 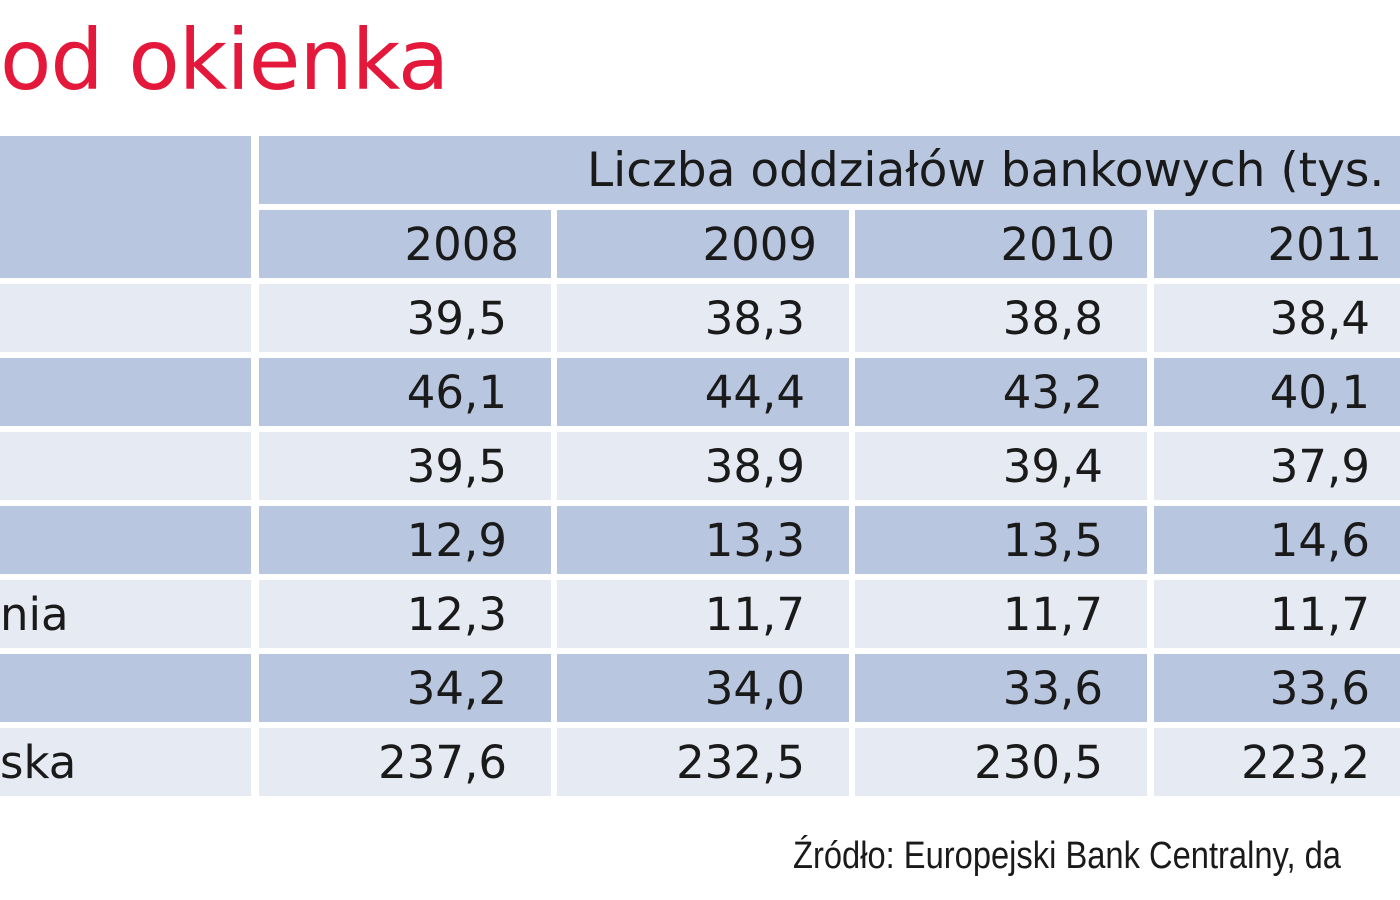 I want to click on year-header-2010: 2010, so click(x=1001, y=244).